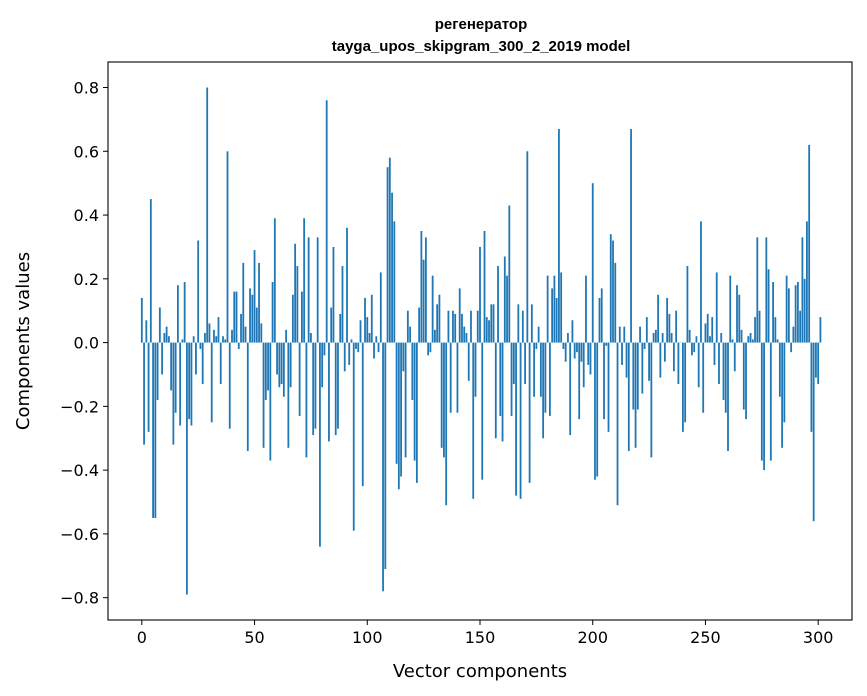 The width and height of the screenshot is (867, 696). Describe the element at coordinates (254, 637) in the screenshot. I see `x-tick-label: 50` at that location.